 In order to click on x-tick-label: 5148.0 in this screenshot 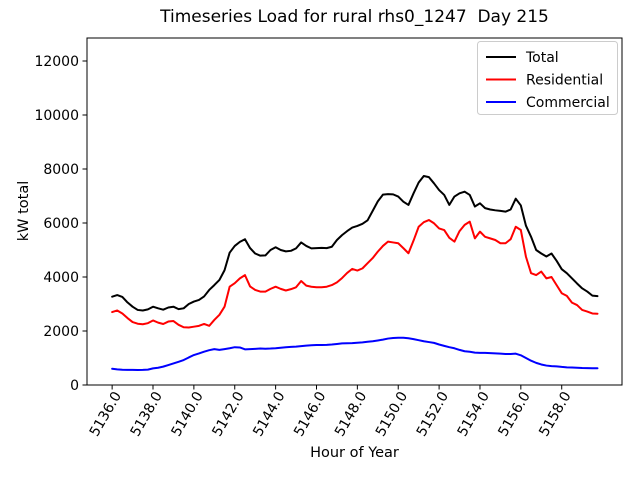, I will do `click(351, 414)`.